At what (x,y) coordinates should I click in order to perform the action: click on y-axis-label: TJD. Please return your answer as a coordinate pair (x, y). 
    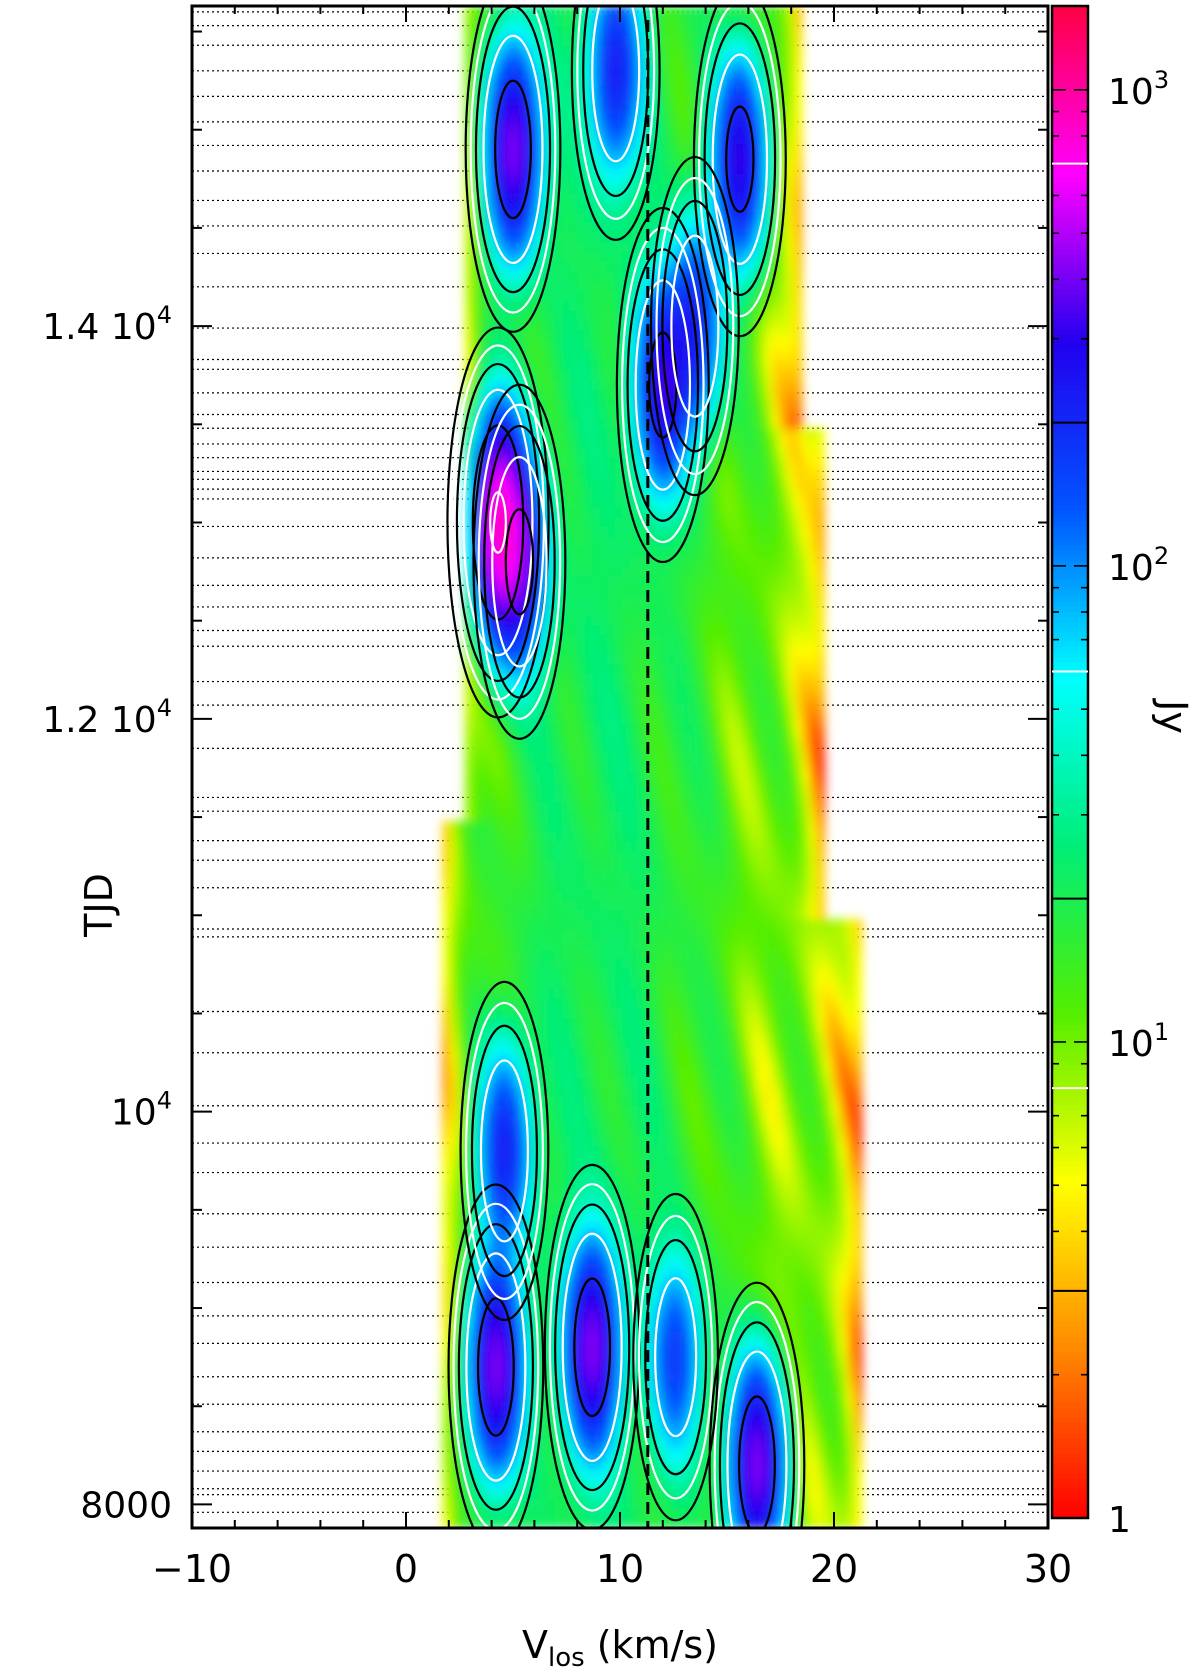
    Looking at the image, I should click on (99, 905).